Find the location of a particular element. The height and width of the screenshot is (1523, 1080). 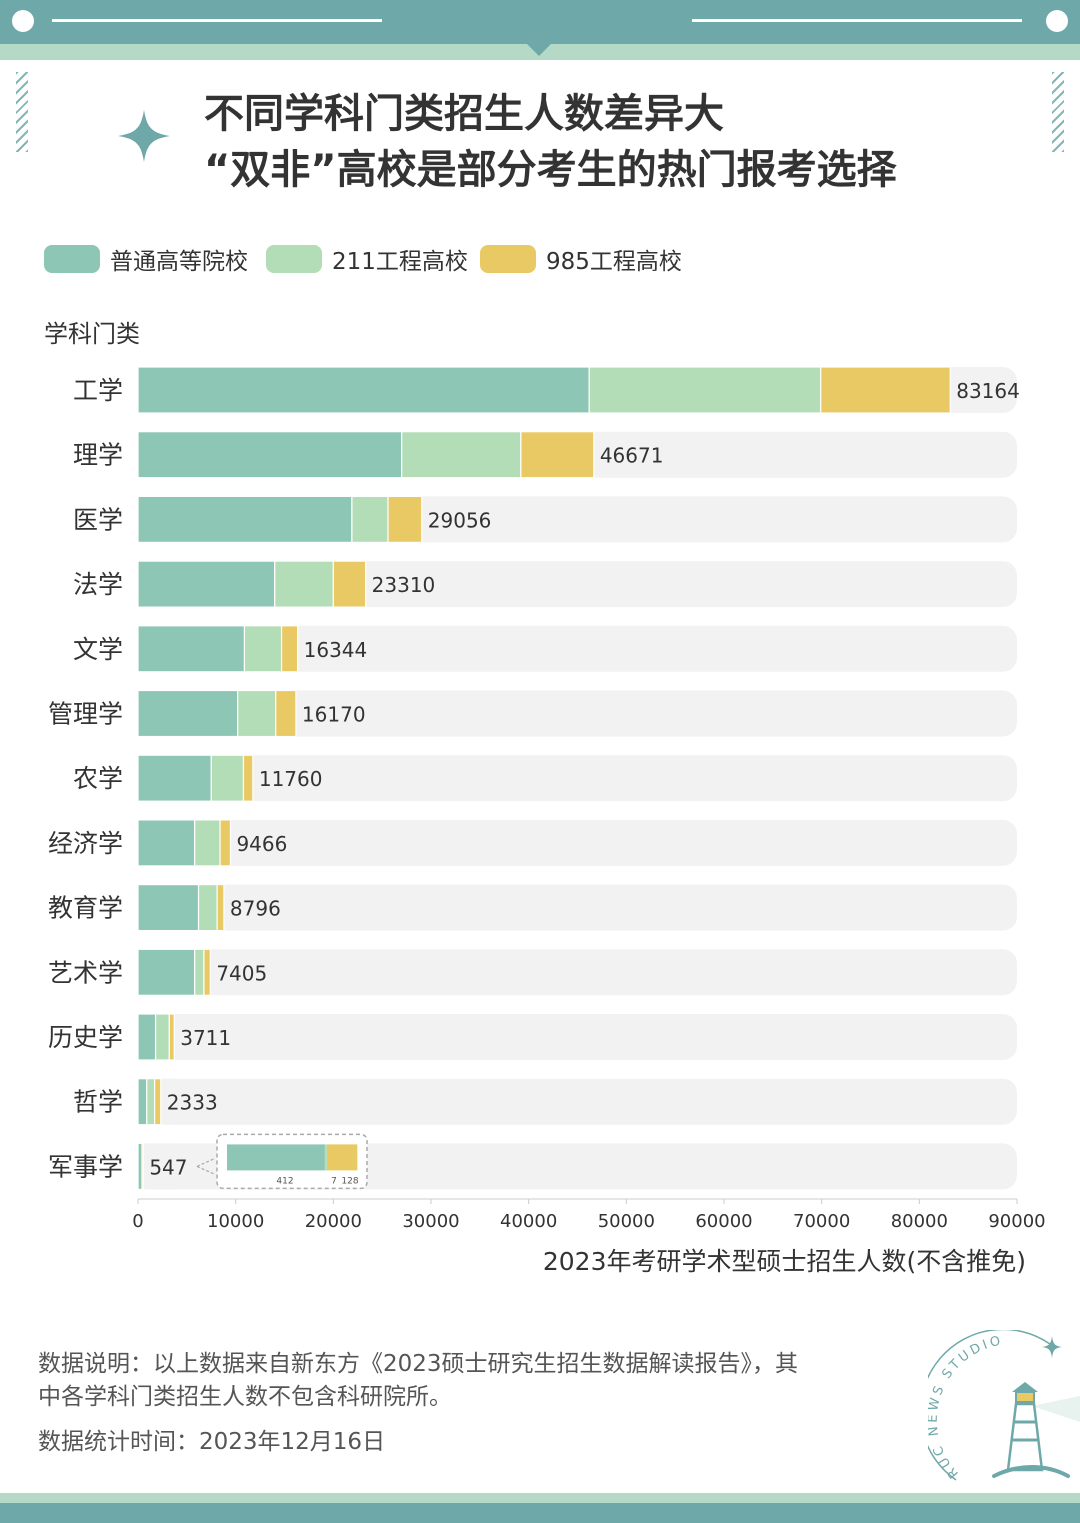

ruc-news-studio-logo: RUC NEWS STUDIO is located at coordinates (1004, 1405).